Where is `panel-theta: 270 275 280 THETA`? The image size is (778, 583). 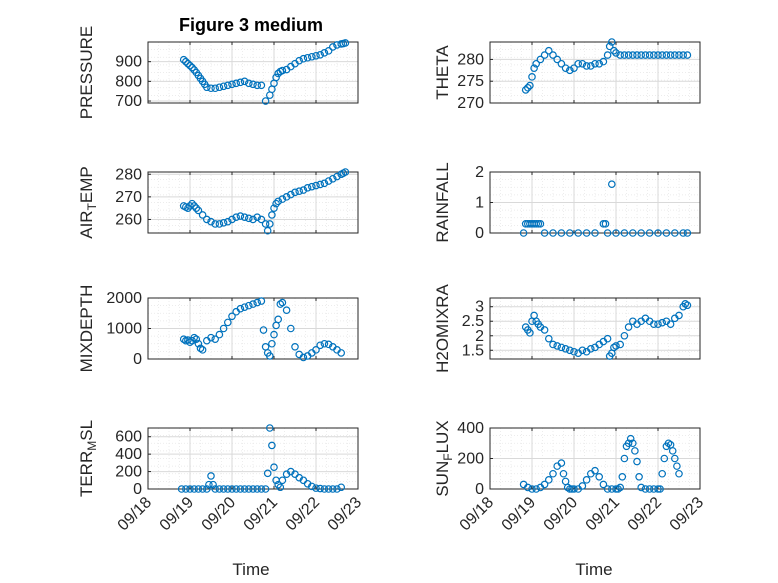
panel-theta: 270 275 280 THETA is located at coordinates (567, 75).